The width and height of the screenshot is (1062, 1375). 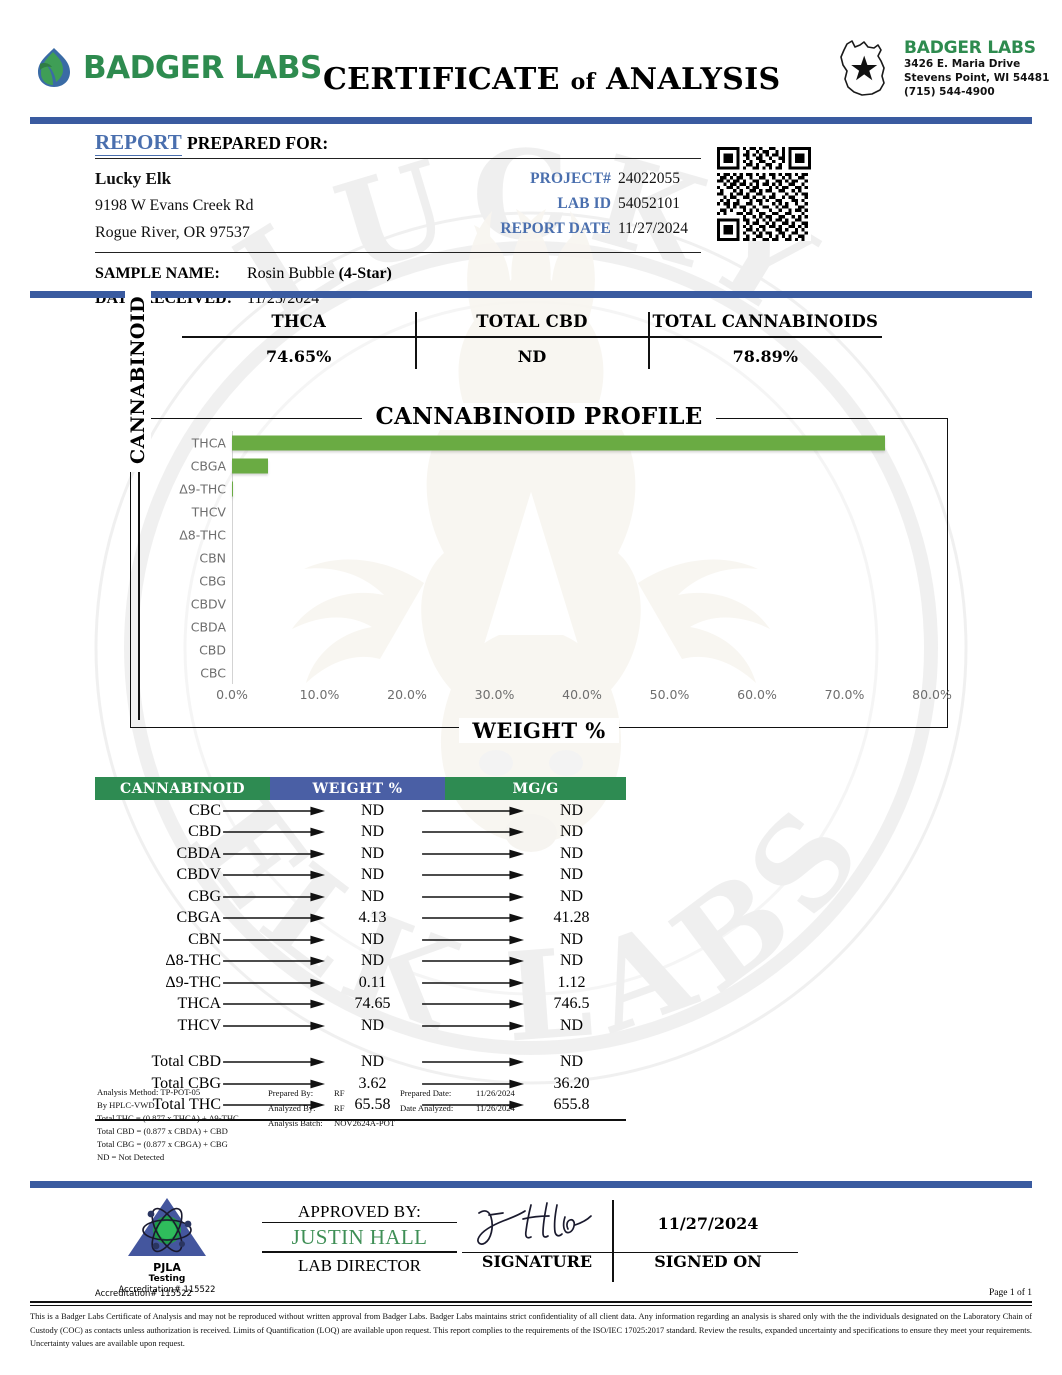 What do you see at coordinates (862, 68) in the screenshot?
I see `wisconsin-map-icon` at bounding box center [862, 68].